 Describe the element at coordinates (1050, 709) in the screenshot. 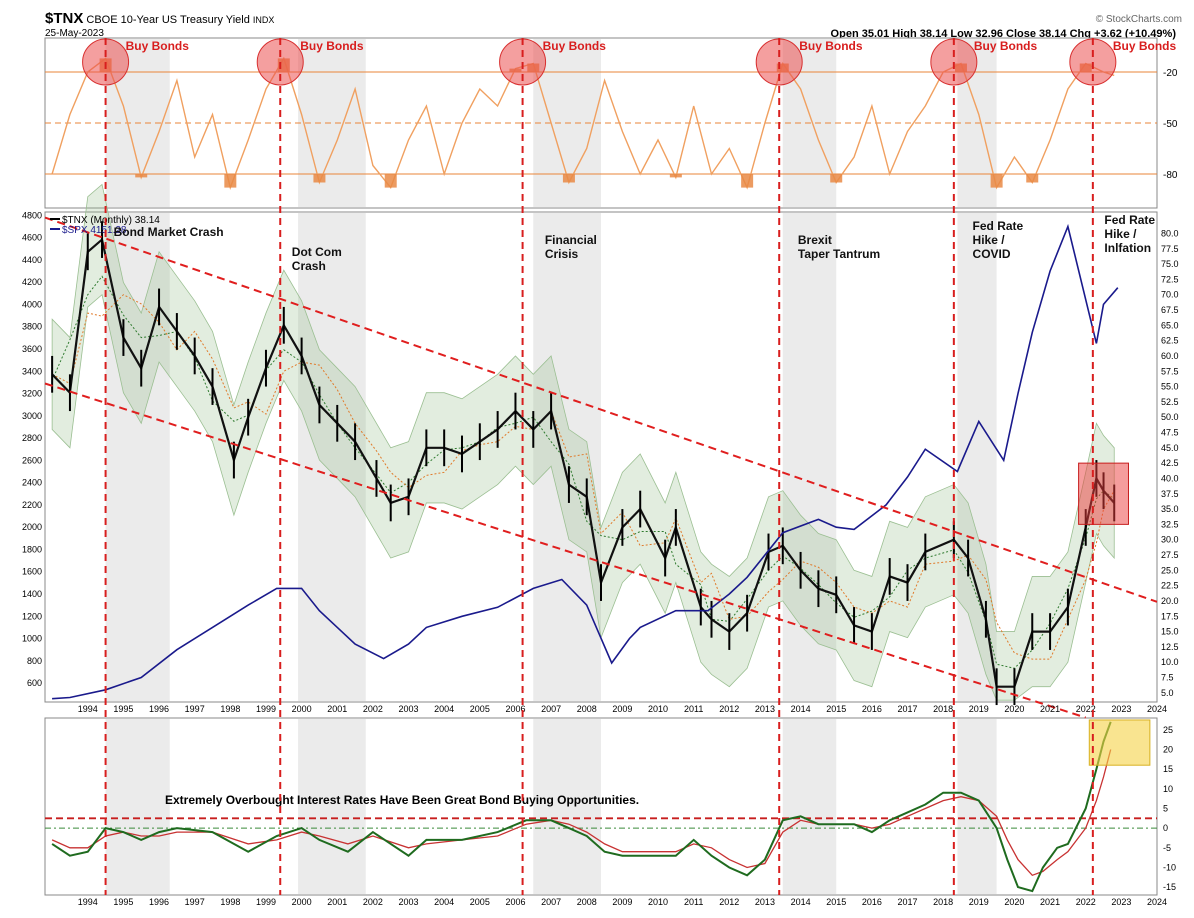

I see `x-axis-tick-main: 2021` at that location.